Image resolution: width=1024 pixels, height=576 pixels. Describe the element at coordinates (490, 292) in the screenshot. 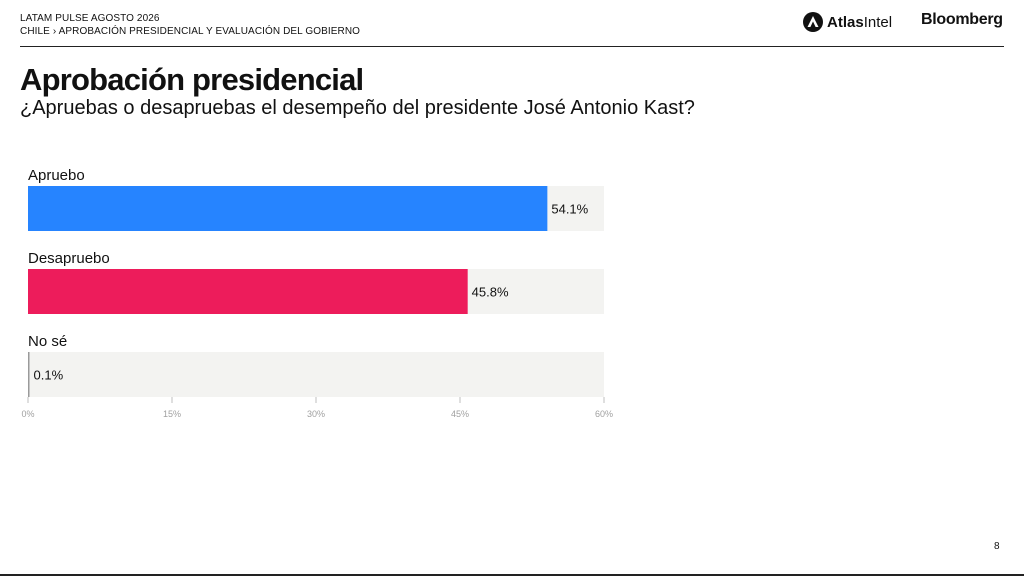

I see `value-label-2: 45.8%` at that location.